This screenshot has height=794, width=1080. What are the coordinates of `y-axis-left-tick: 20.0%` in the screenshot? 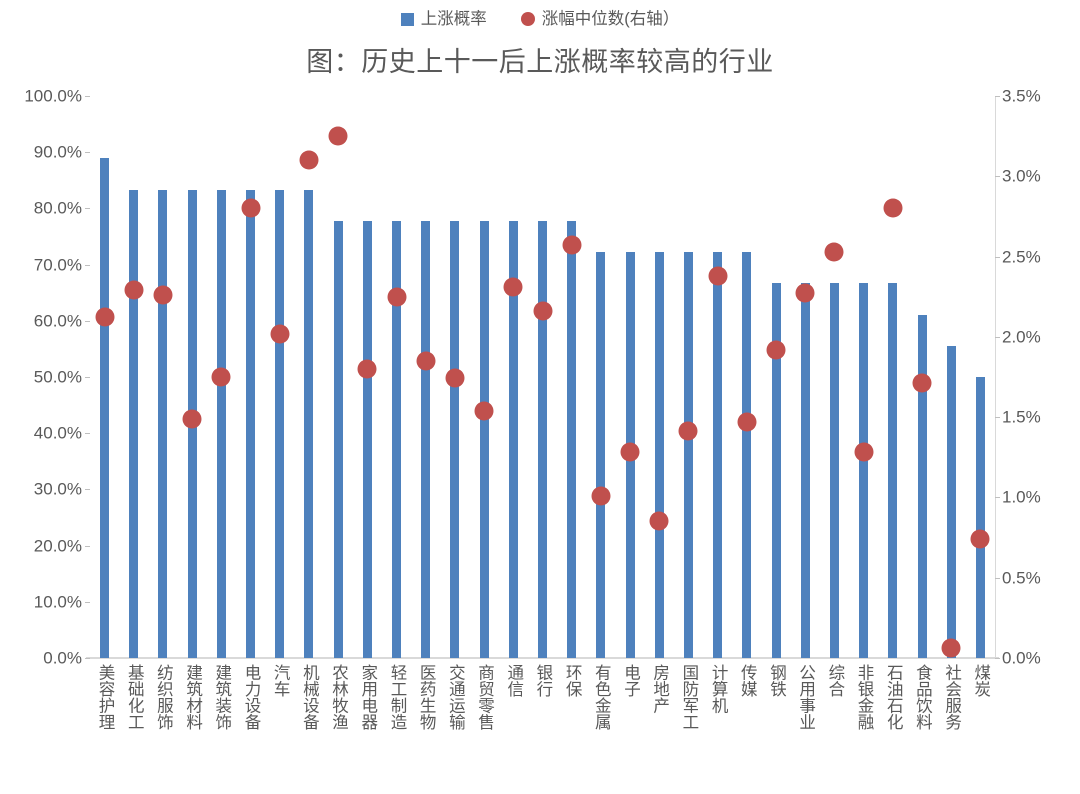 It's located at (57, 546).